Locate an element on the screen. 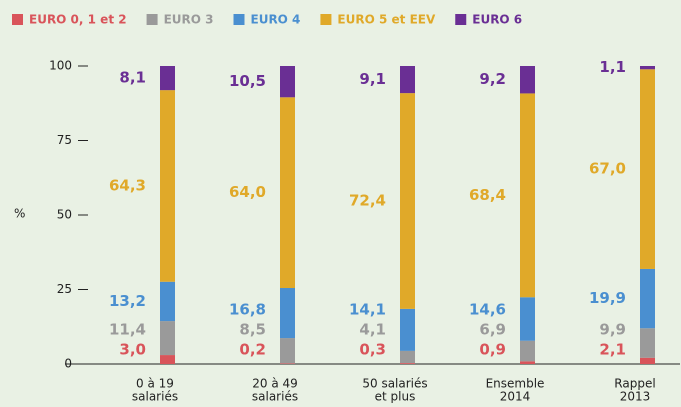 This screenshot has width=681, height=407. value-label: 8,1 is located at coordinates (132, 78).